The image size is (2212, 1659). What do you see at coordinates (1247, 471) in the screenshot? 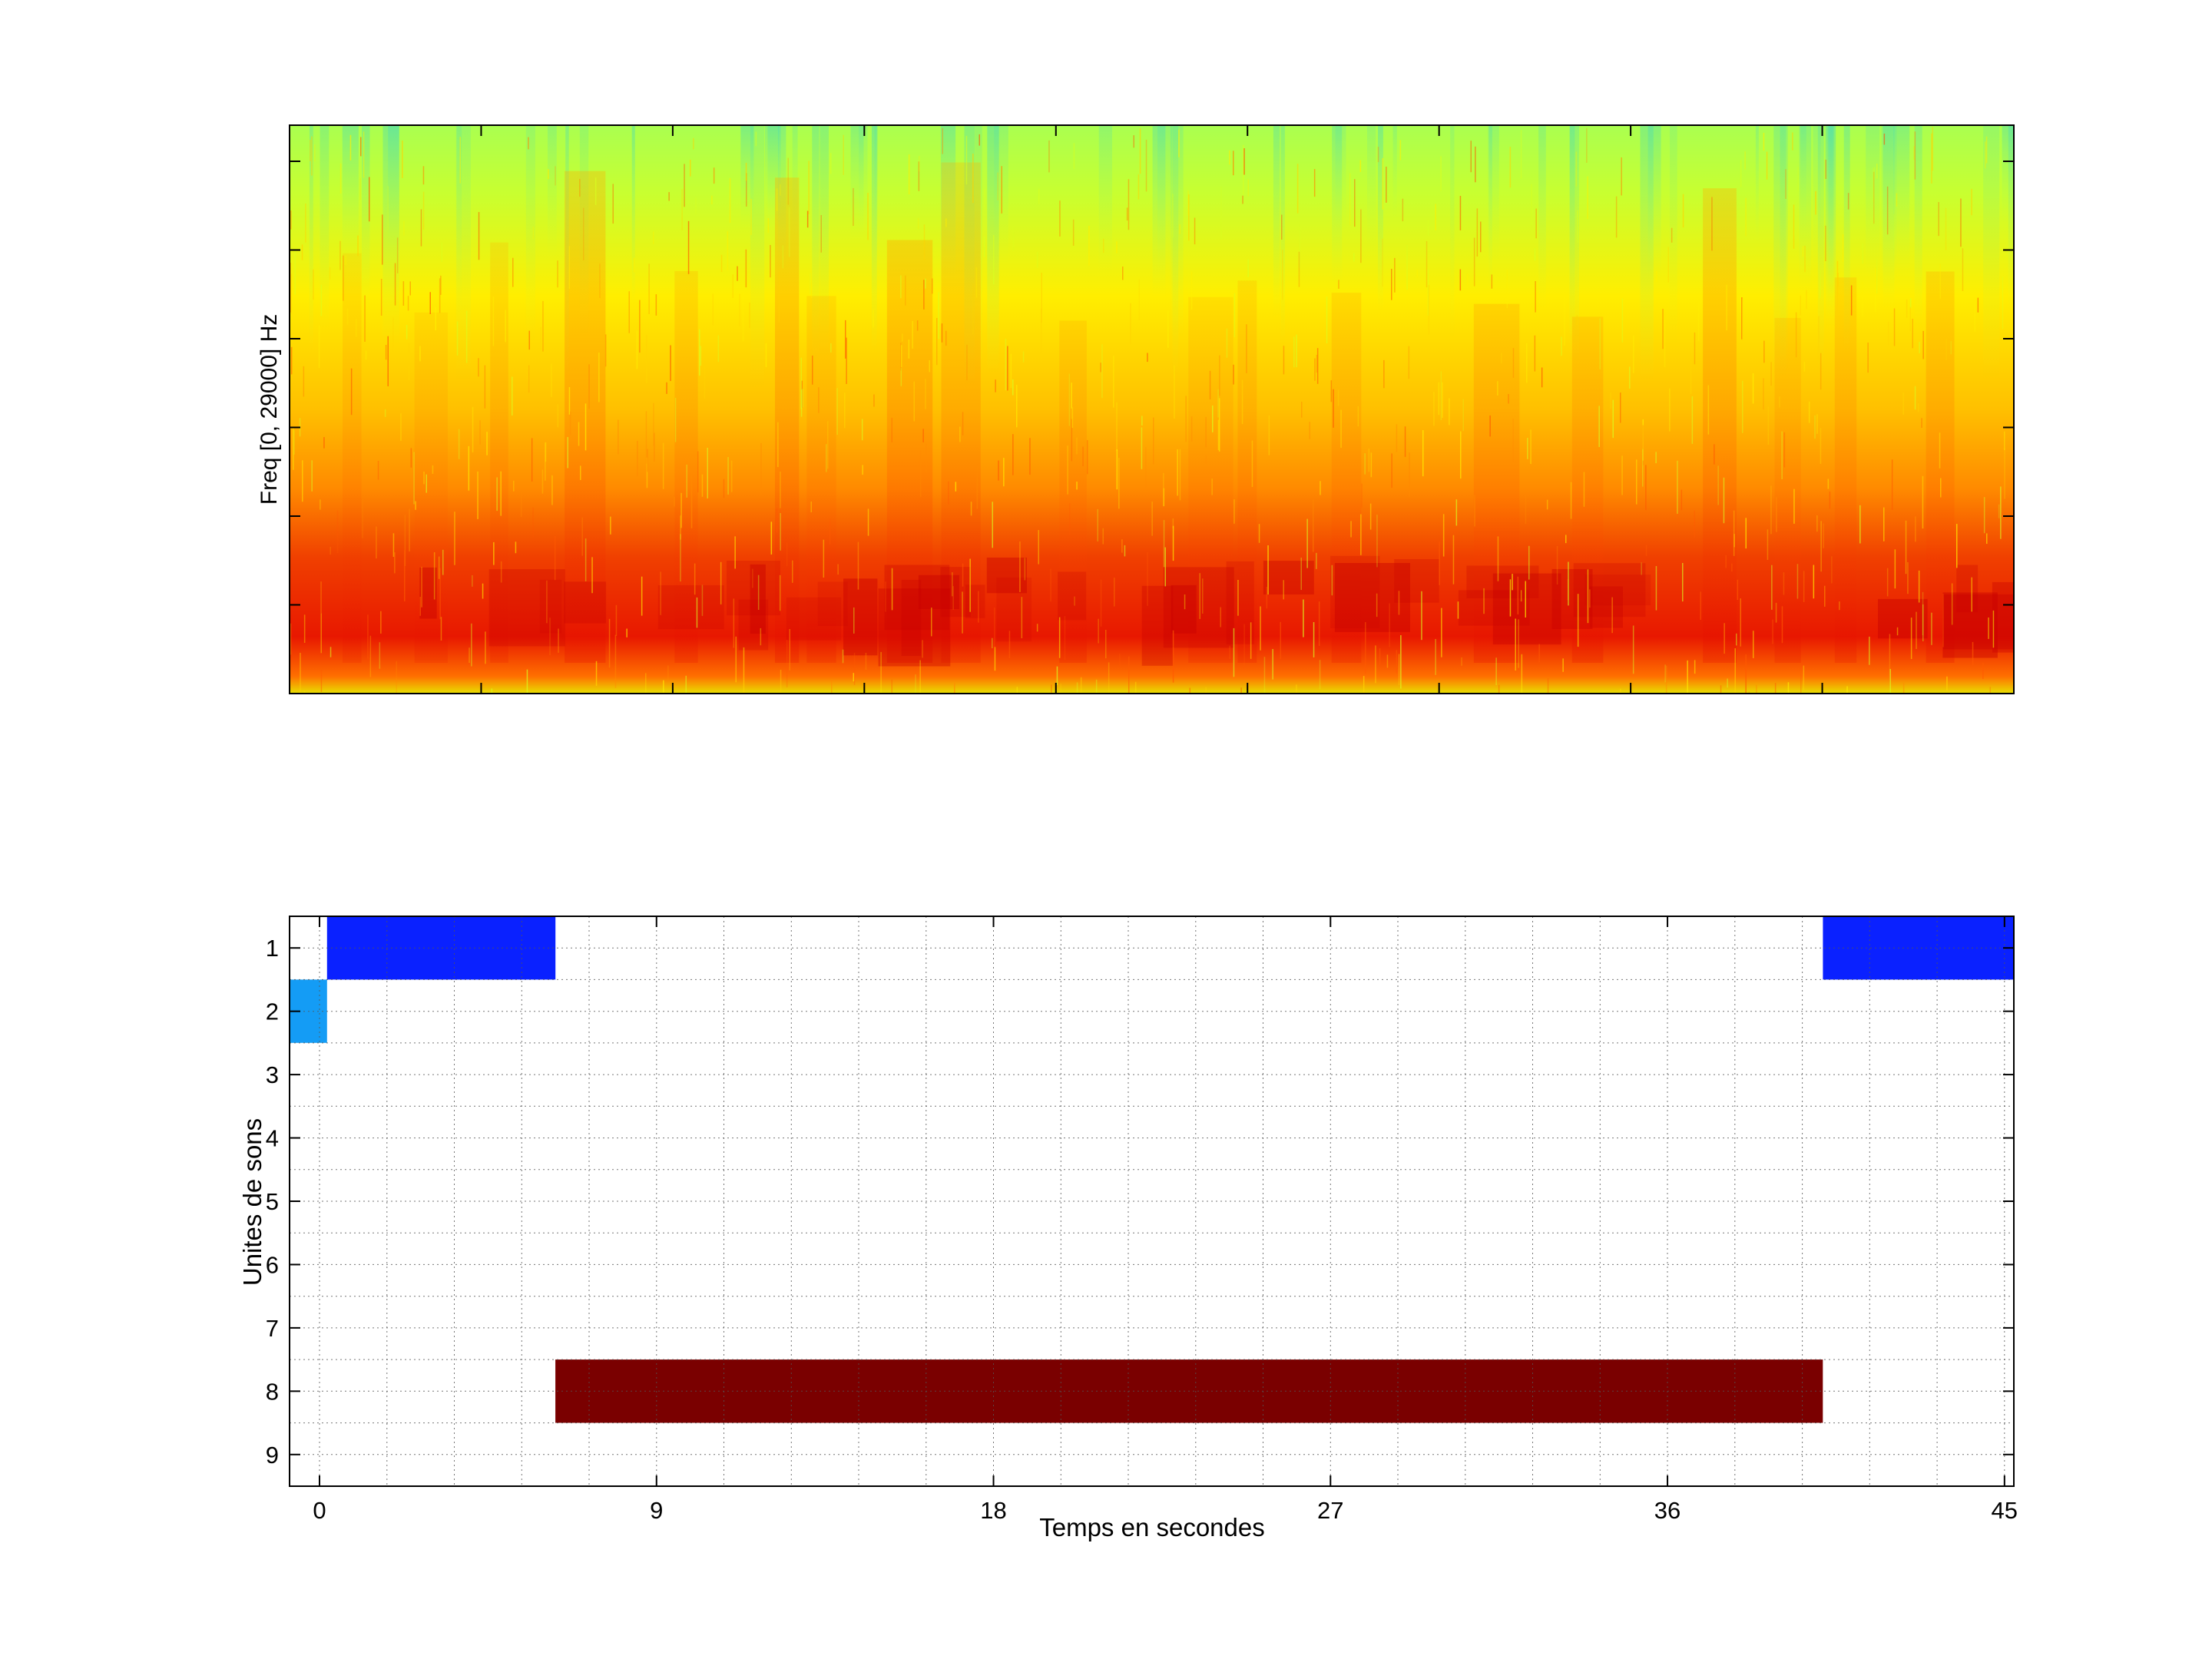
I see `spectrogram-energy-column` at bounding box center [1247, 471].